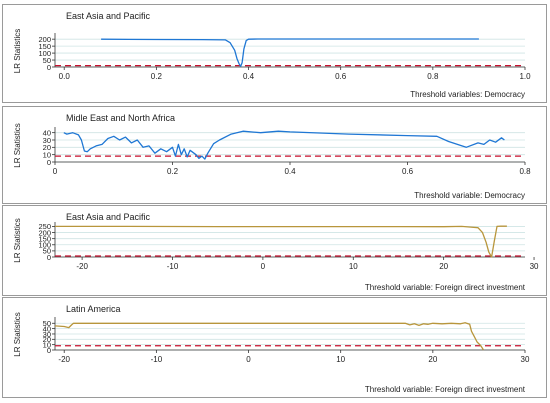  Describe the element at coordinates (93, 309) in the screenshot. I see `chart-title: Latin America` at that location.